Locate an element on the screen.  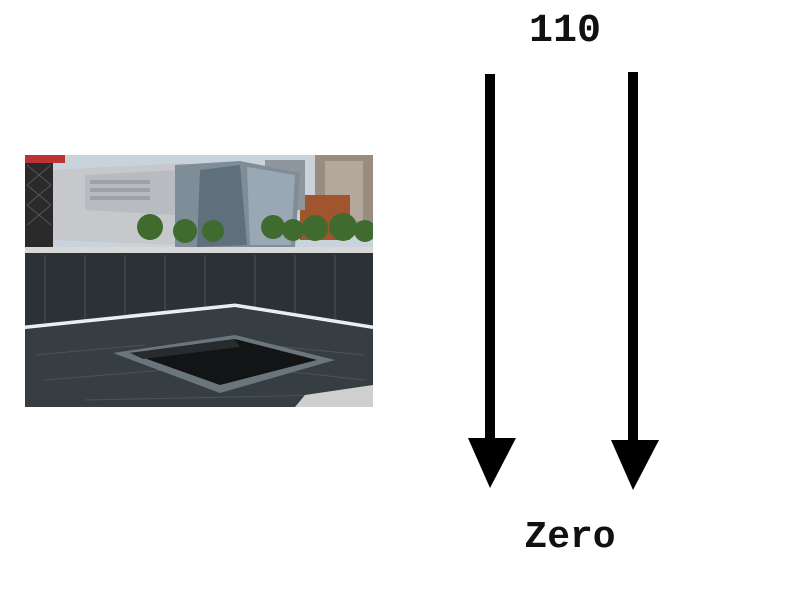
left-down-arrow-icon is located at coordinates (492, 281).